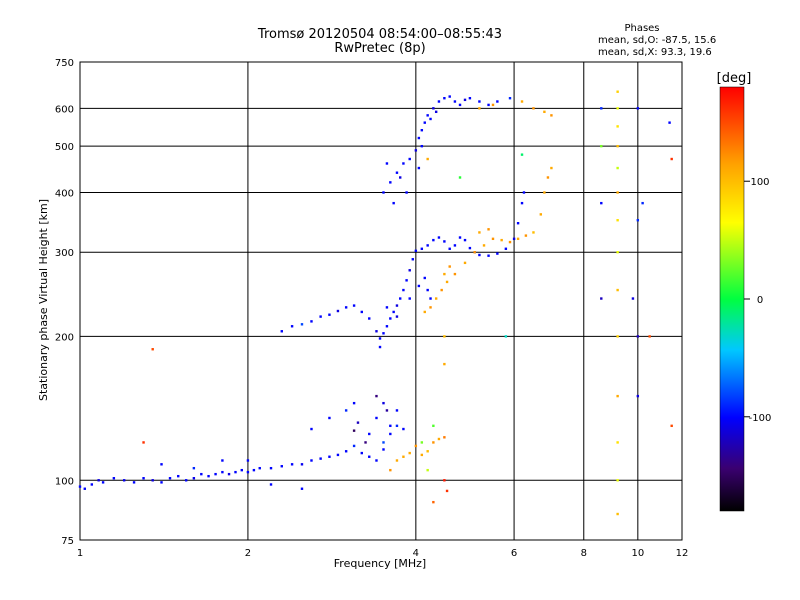 This screenshot has width=800, height=600. I want to click on y-tick-label: 500, so click(64, 147).